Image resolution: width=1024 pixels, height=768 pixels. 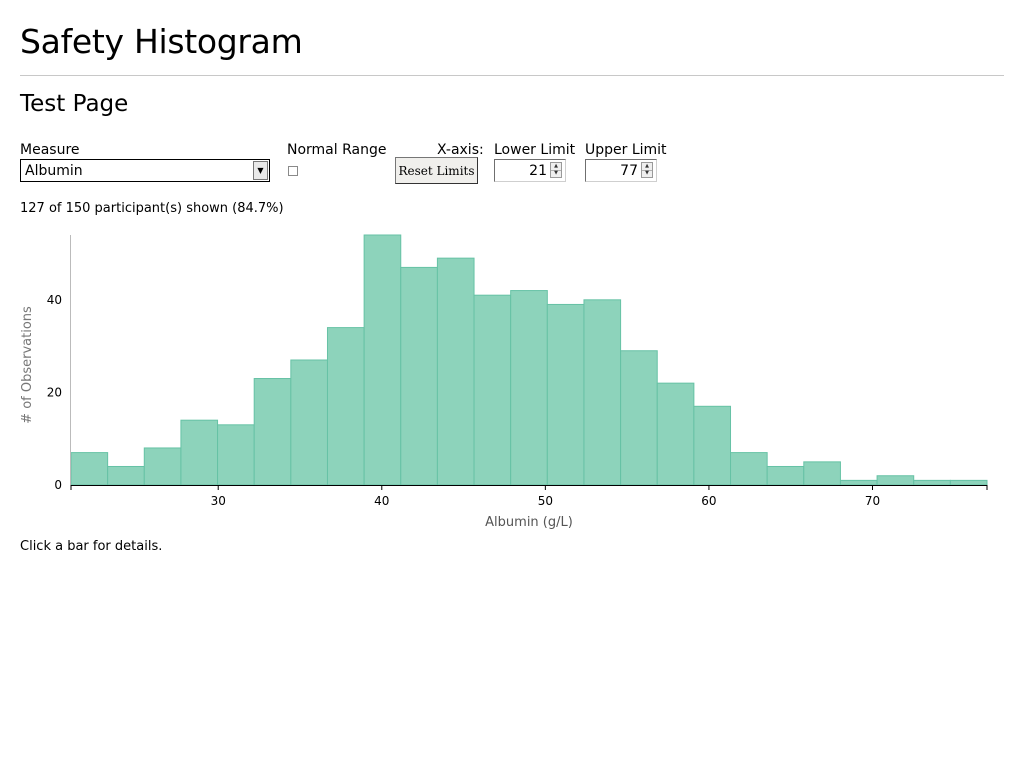 What do you see at coordinates (629, 171) in the screenshot?
I see `upper-limit-value: 77` at bounding box center [629, 171].